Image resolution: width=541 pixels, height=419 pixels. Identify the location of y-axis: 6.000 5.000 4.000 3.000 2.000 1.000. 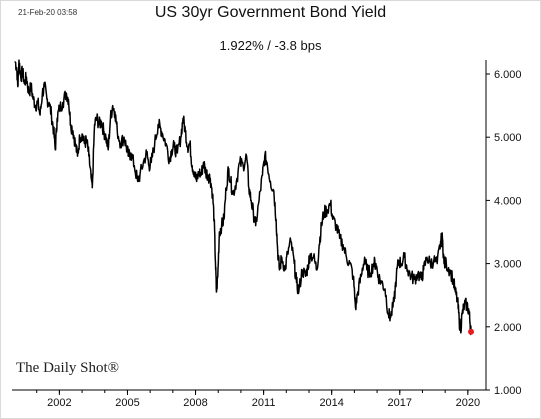
(503, 228).